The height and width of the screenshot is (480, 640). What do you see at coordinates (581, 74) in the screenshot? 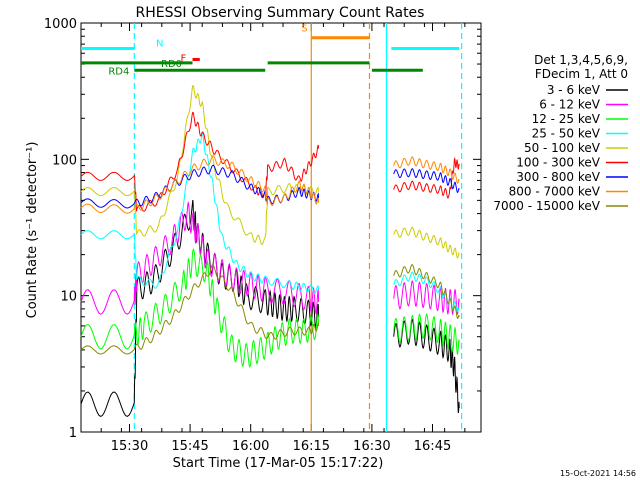
I see `legend-header: FDecim 1, Att 0` at bounding box center [581, 74].